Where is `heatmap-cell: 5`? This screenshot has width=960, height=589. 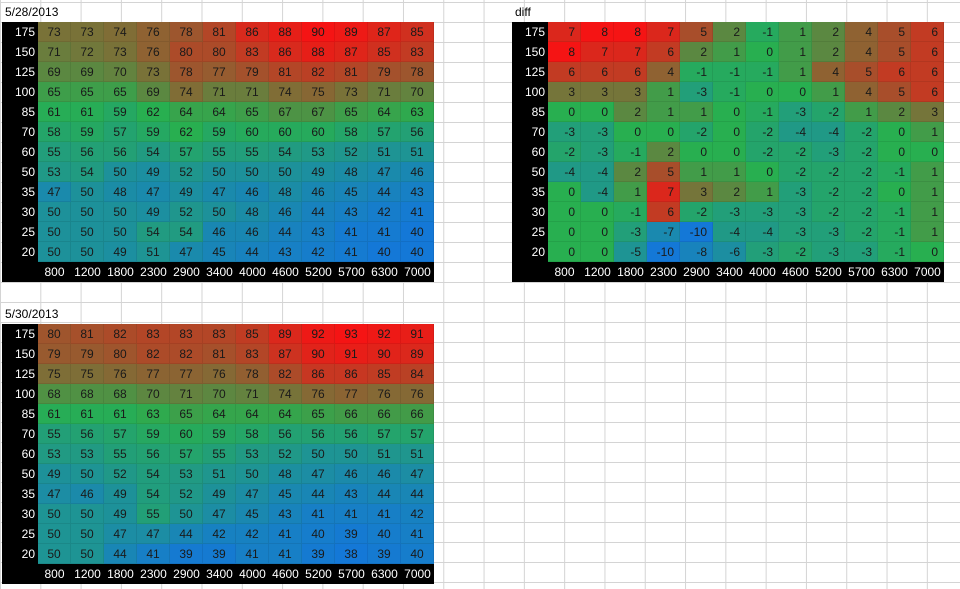 heatmap-cell: 5 is located at coordinates (696, 32).